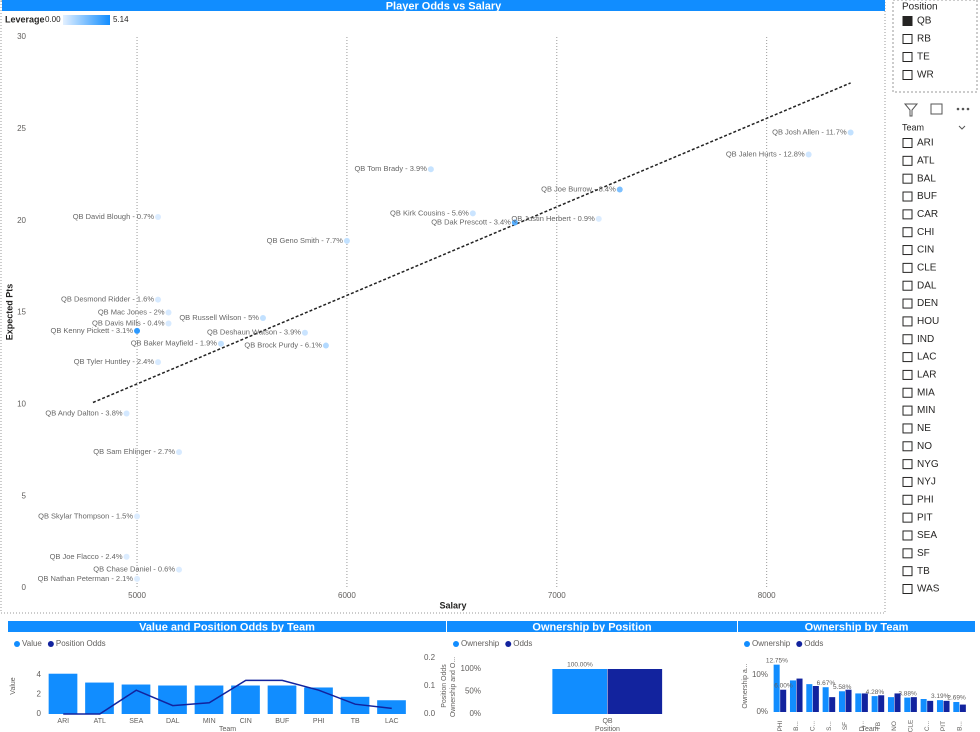 This screenshot has width=980, height=732. What do you see at coordinates (924, 21) in the screenshot?
I see `slicer-item: QB` at bounding box center [924, 21].